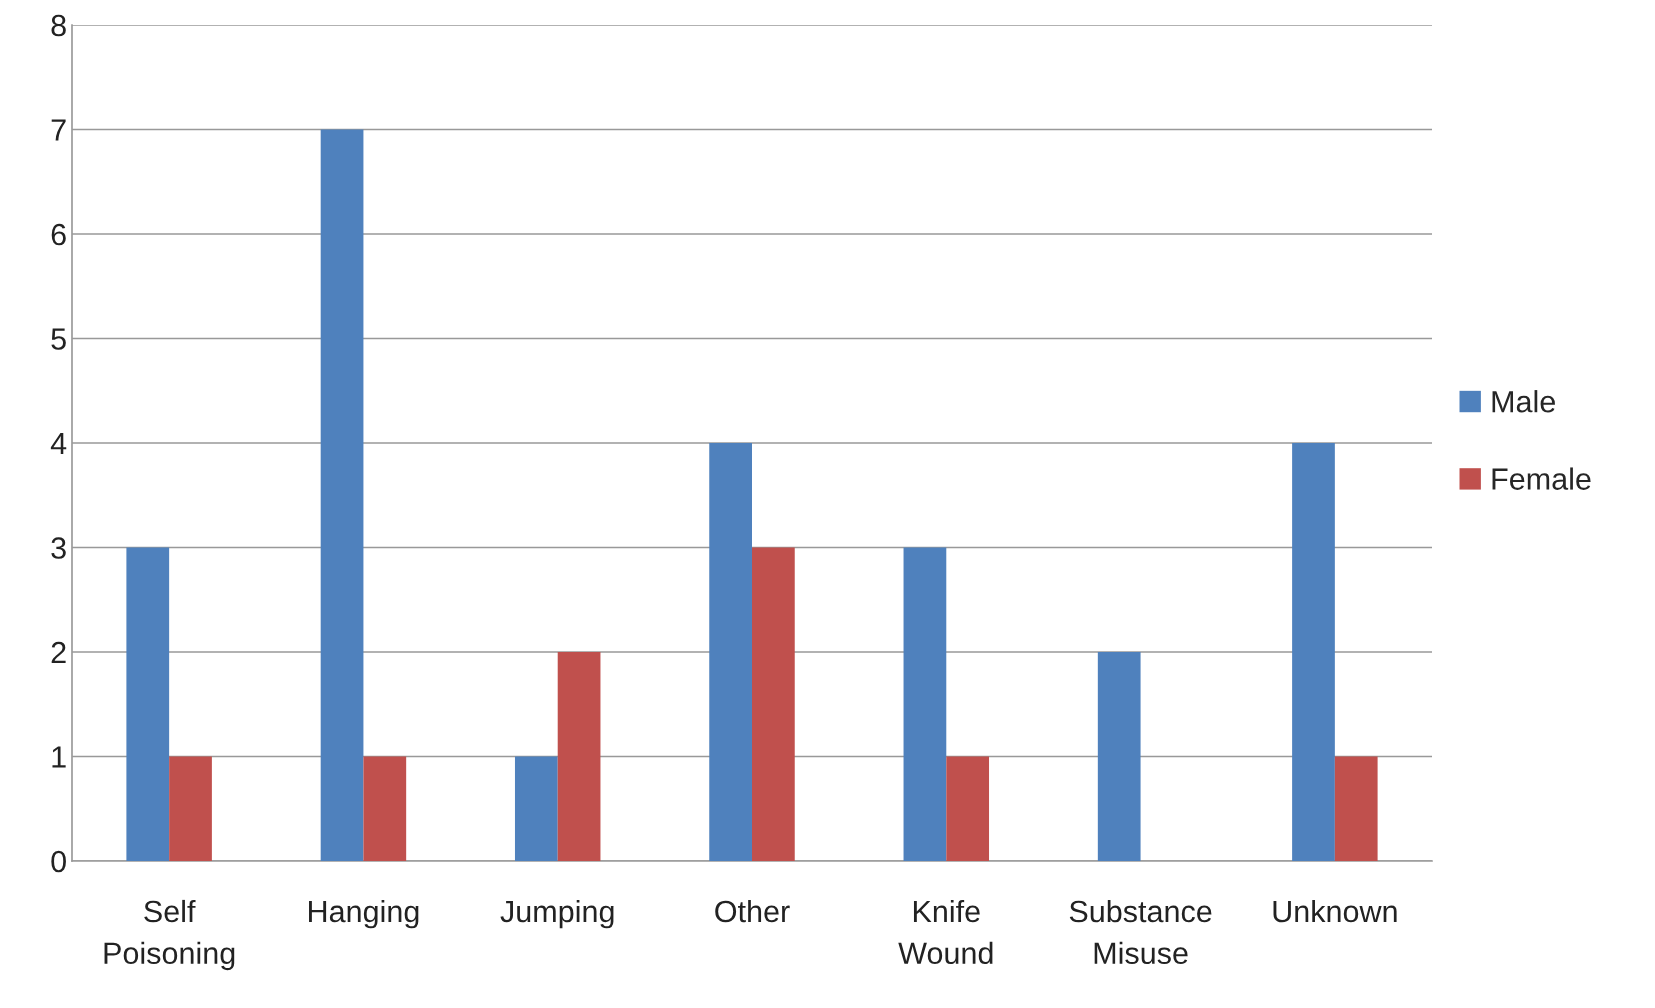  What do you see at coordinates (59, 757) in the screenshot?
I see `y-tick-label: 1` at bounding box center [59, 757].